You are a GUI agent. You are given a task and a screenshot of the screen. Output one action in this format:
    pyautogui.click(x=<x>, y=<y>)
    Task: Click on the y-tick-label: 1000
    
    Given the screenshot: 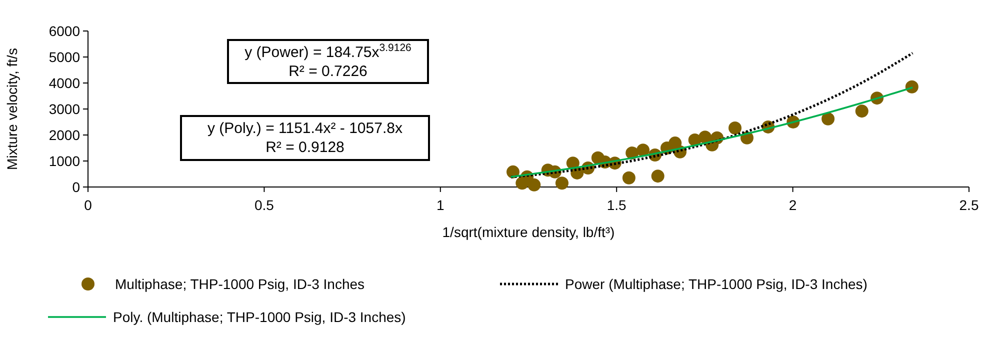 What is the action you would take?
    pyautogui.click(x=64, y=161)
    